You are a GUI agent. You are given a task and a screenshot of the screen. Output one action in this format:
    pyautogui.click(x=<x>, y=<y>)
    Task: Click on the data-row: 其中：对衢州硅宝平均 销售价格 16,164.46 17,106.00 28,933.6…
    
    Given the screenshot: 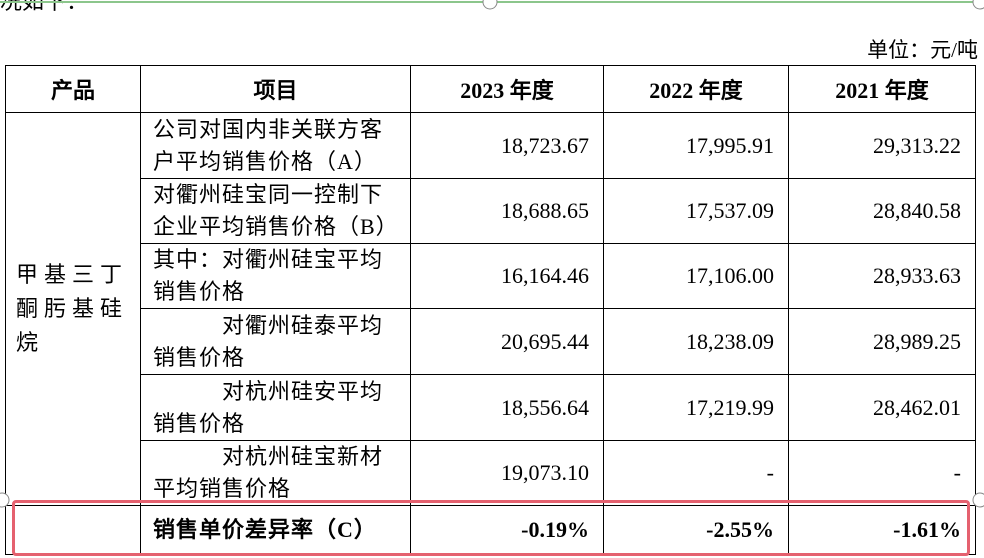 What is the action you would take?
    pyautogui.click(x=491, y=276)
    